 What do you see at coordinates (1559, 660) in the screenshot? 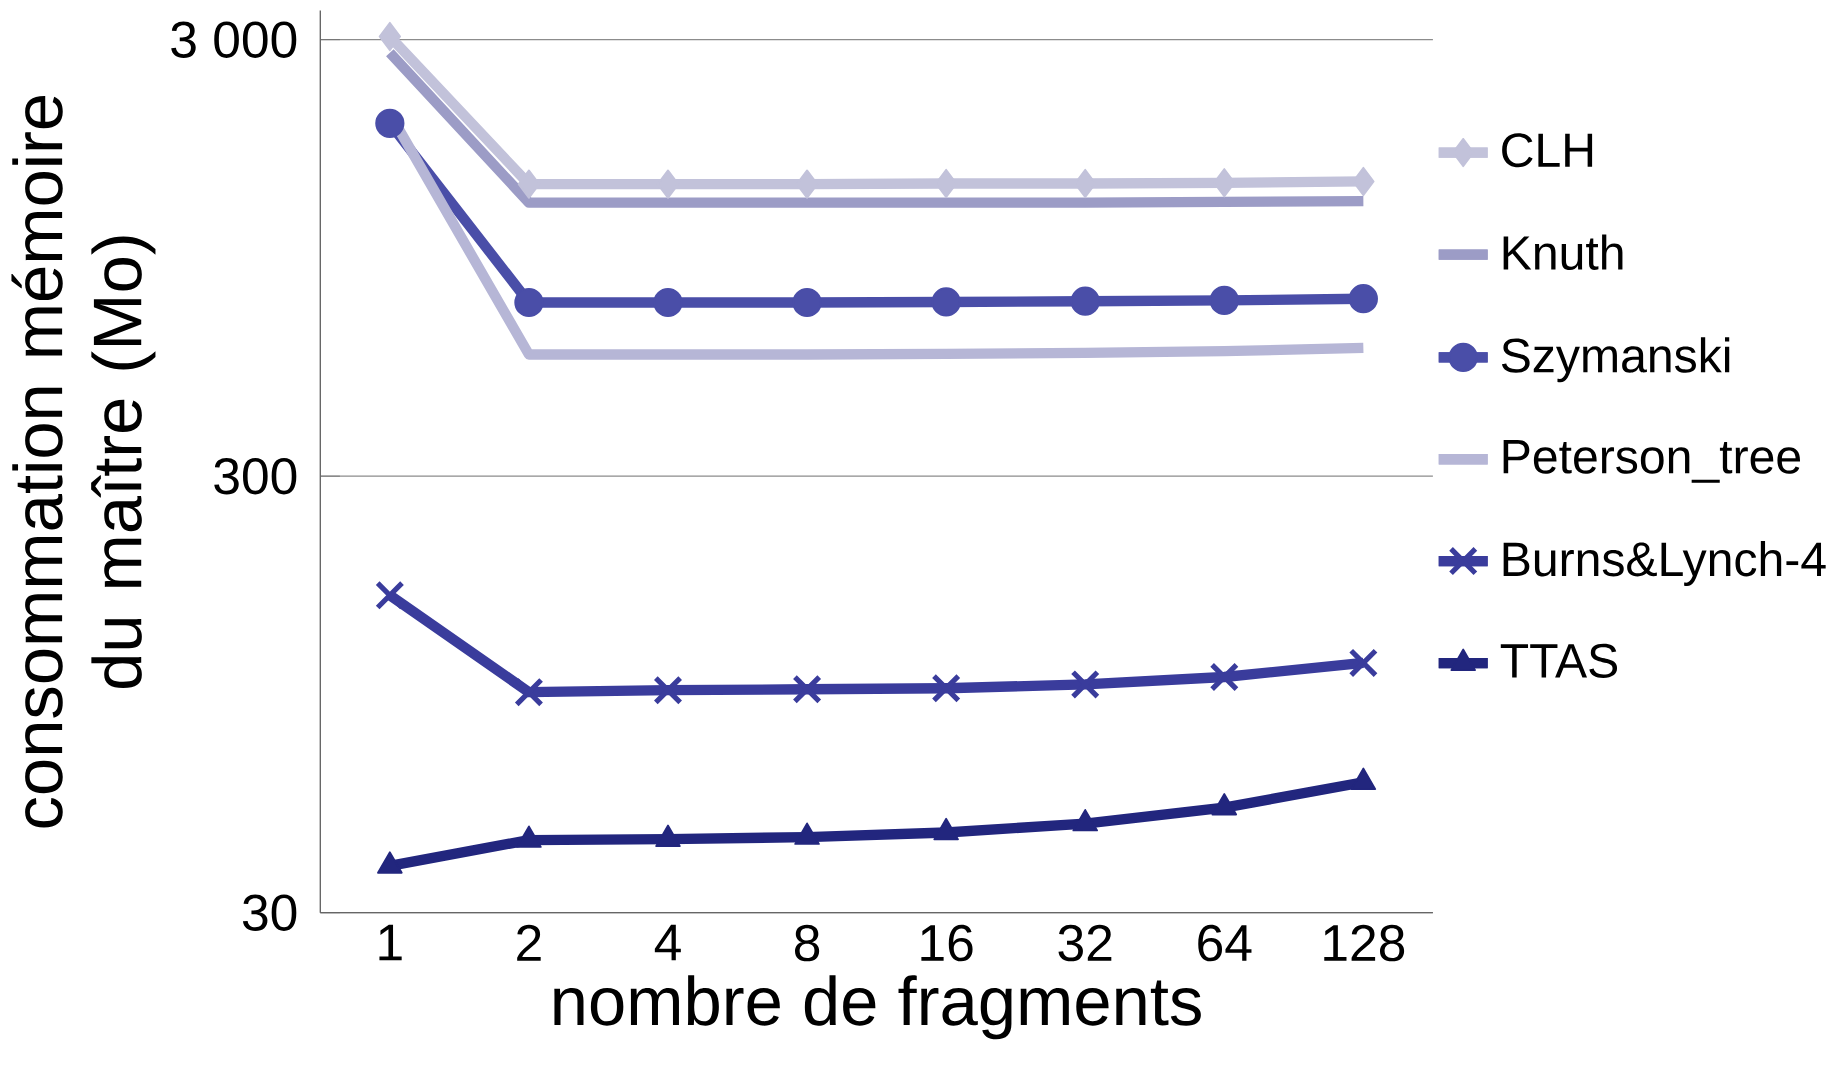
I see `legend-label: TTAS` at bounding box center [1559, 660].